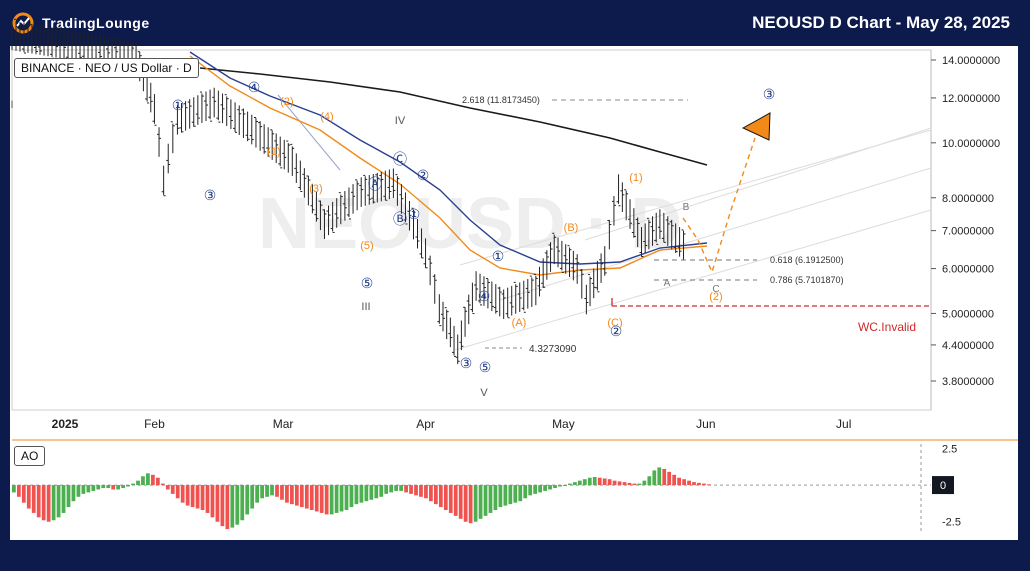 Image resolution: width=1030 pixels, height=571 pixels. What do you see at coordinates (951, 523) in the screenshot?
I see `ao-tick-label: -2.5` at bounding box center [951, 523].